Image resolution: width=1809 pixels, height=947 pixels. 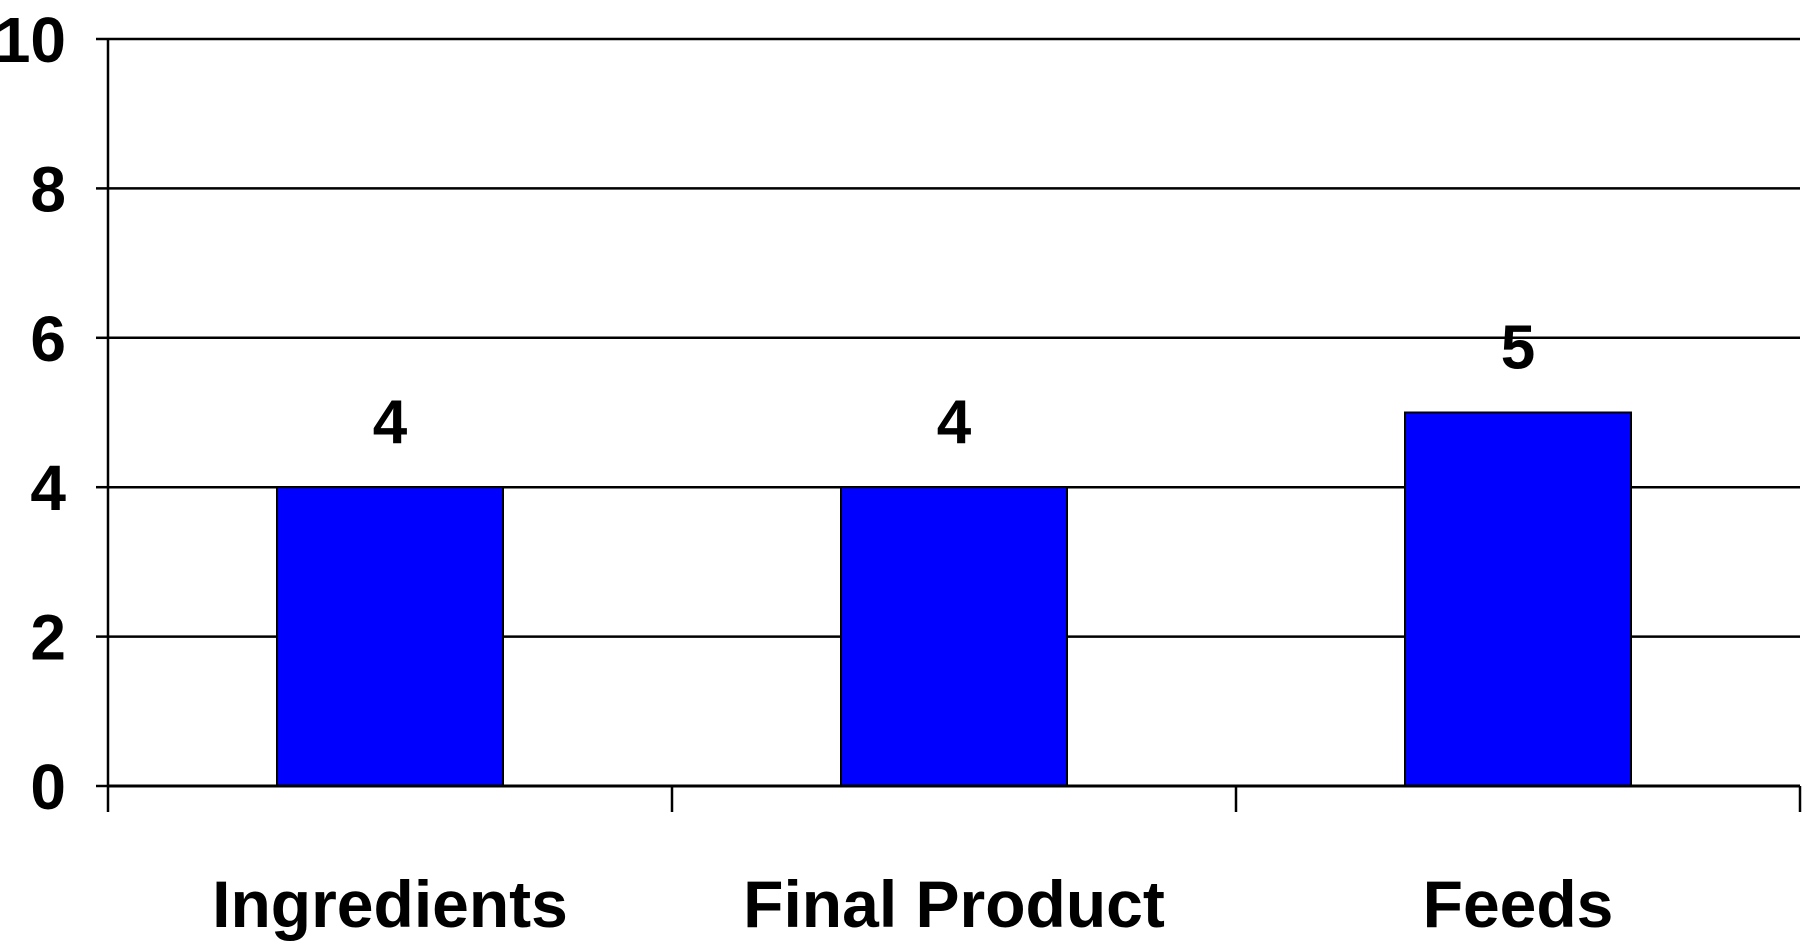 What do you see at coordinates (33, 40) in the screenshot?
I see `y-tick-label-10: 10` at bounding box center [33, 40].